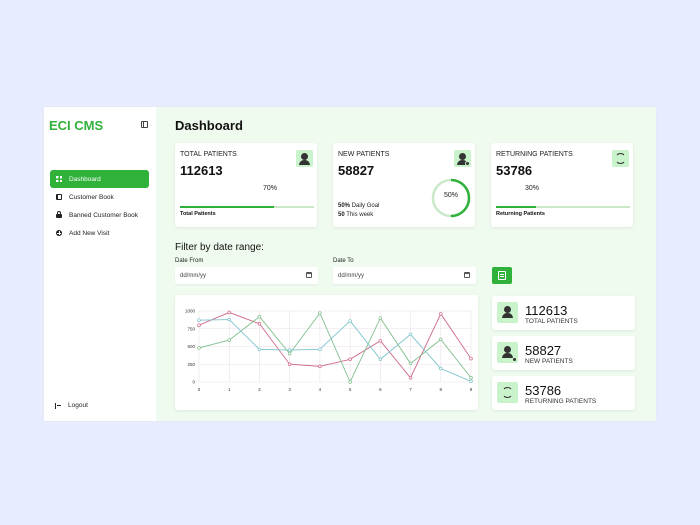 The width and height of the screenshot is (700, 525). What do you see at coordinates (471, 389) in the screenshot?
I see `x-tick-label: 9` at bounding box center [471, 389].